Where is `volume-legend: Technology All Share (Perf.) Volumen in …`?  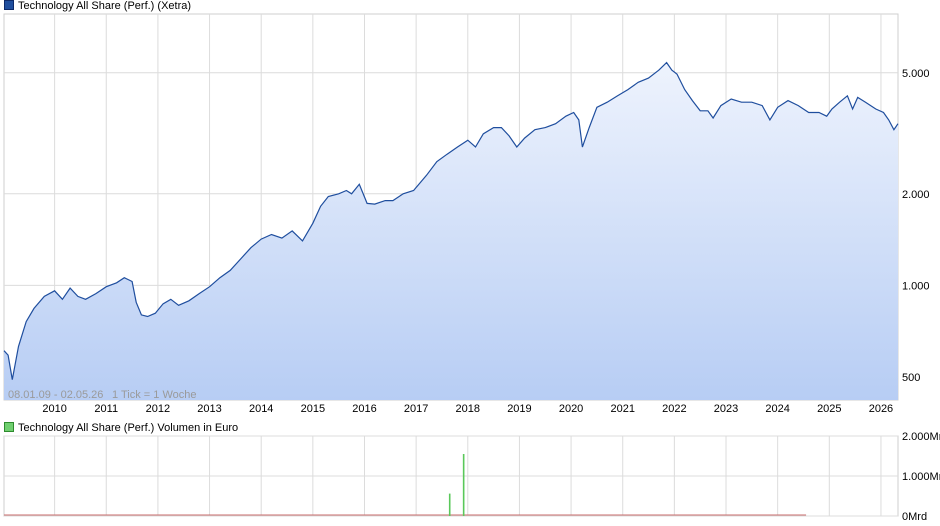 volume-legend: Technology All Share (Perf.) Volumen in … is located at coordinates (121, 428).